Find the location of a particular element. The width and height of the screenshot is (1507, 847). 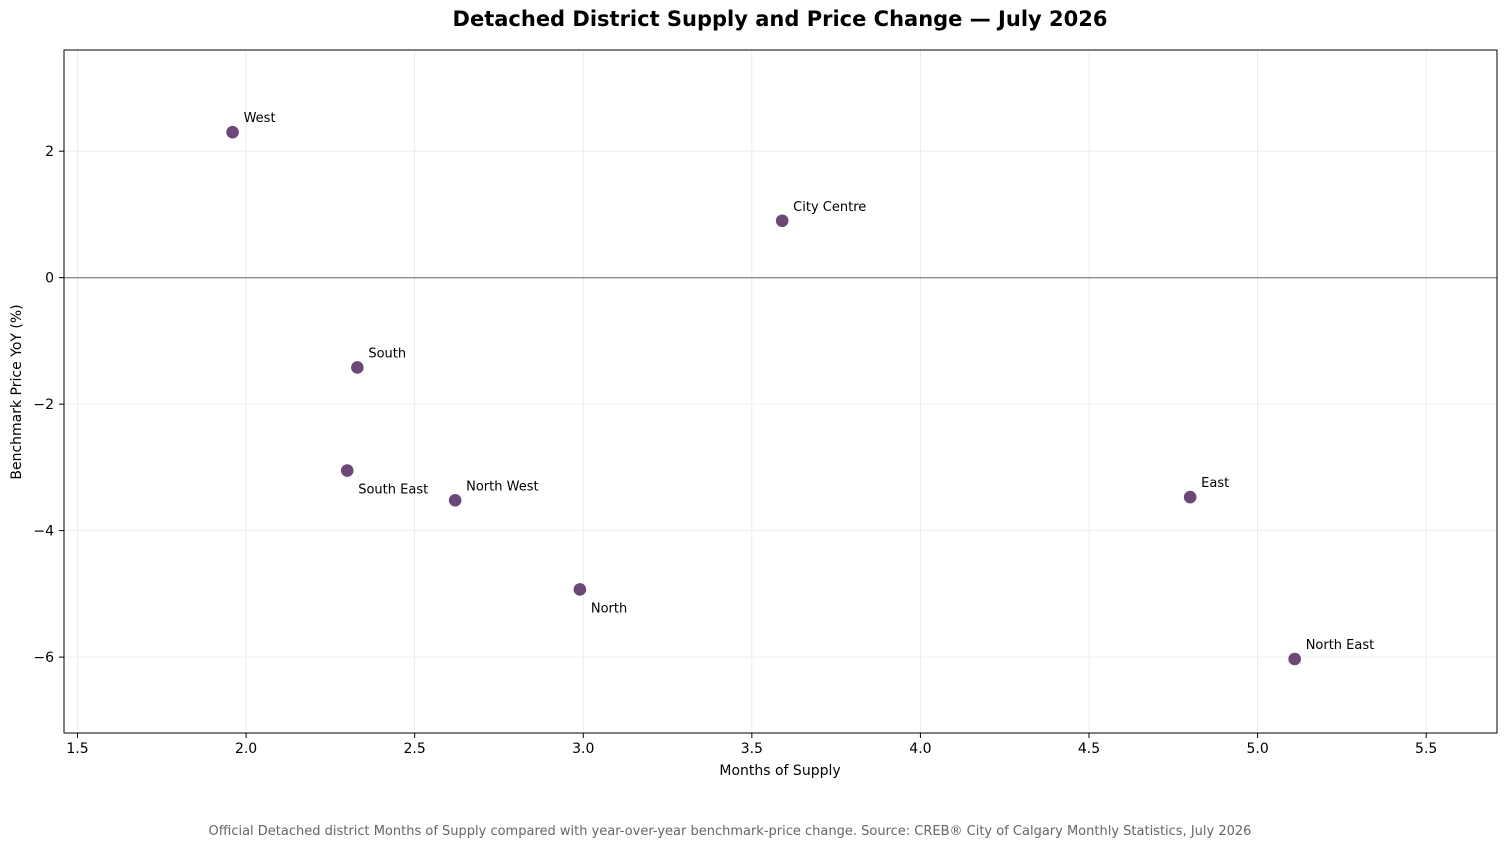

y-axis-label: Benchmark Price YoY (%) is located at coordinates (17, 391).